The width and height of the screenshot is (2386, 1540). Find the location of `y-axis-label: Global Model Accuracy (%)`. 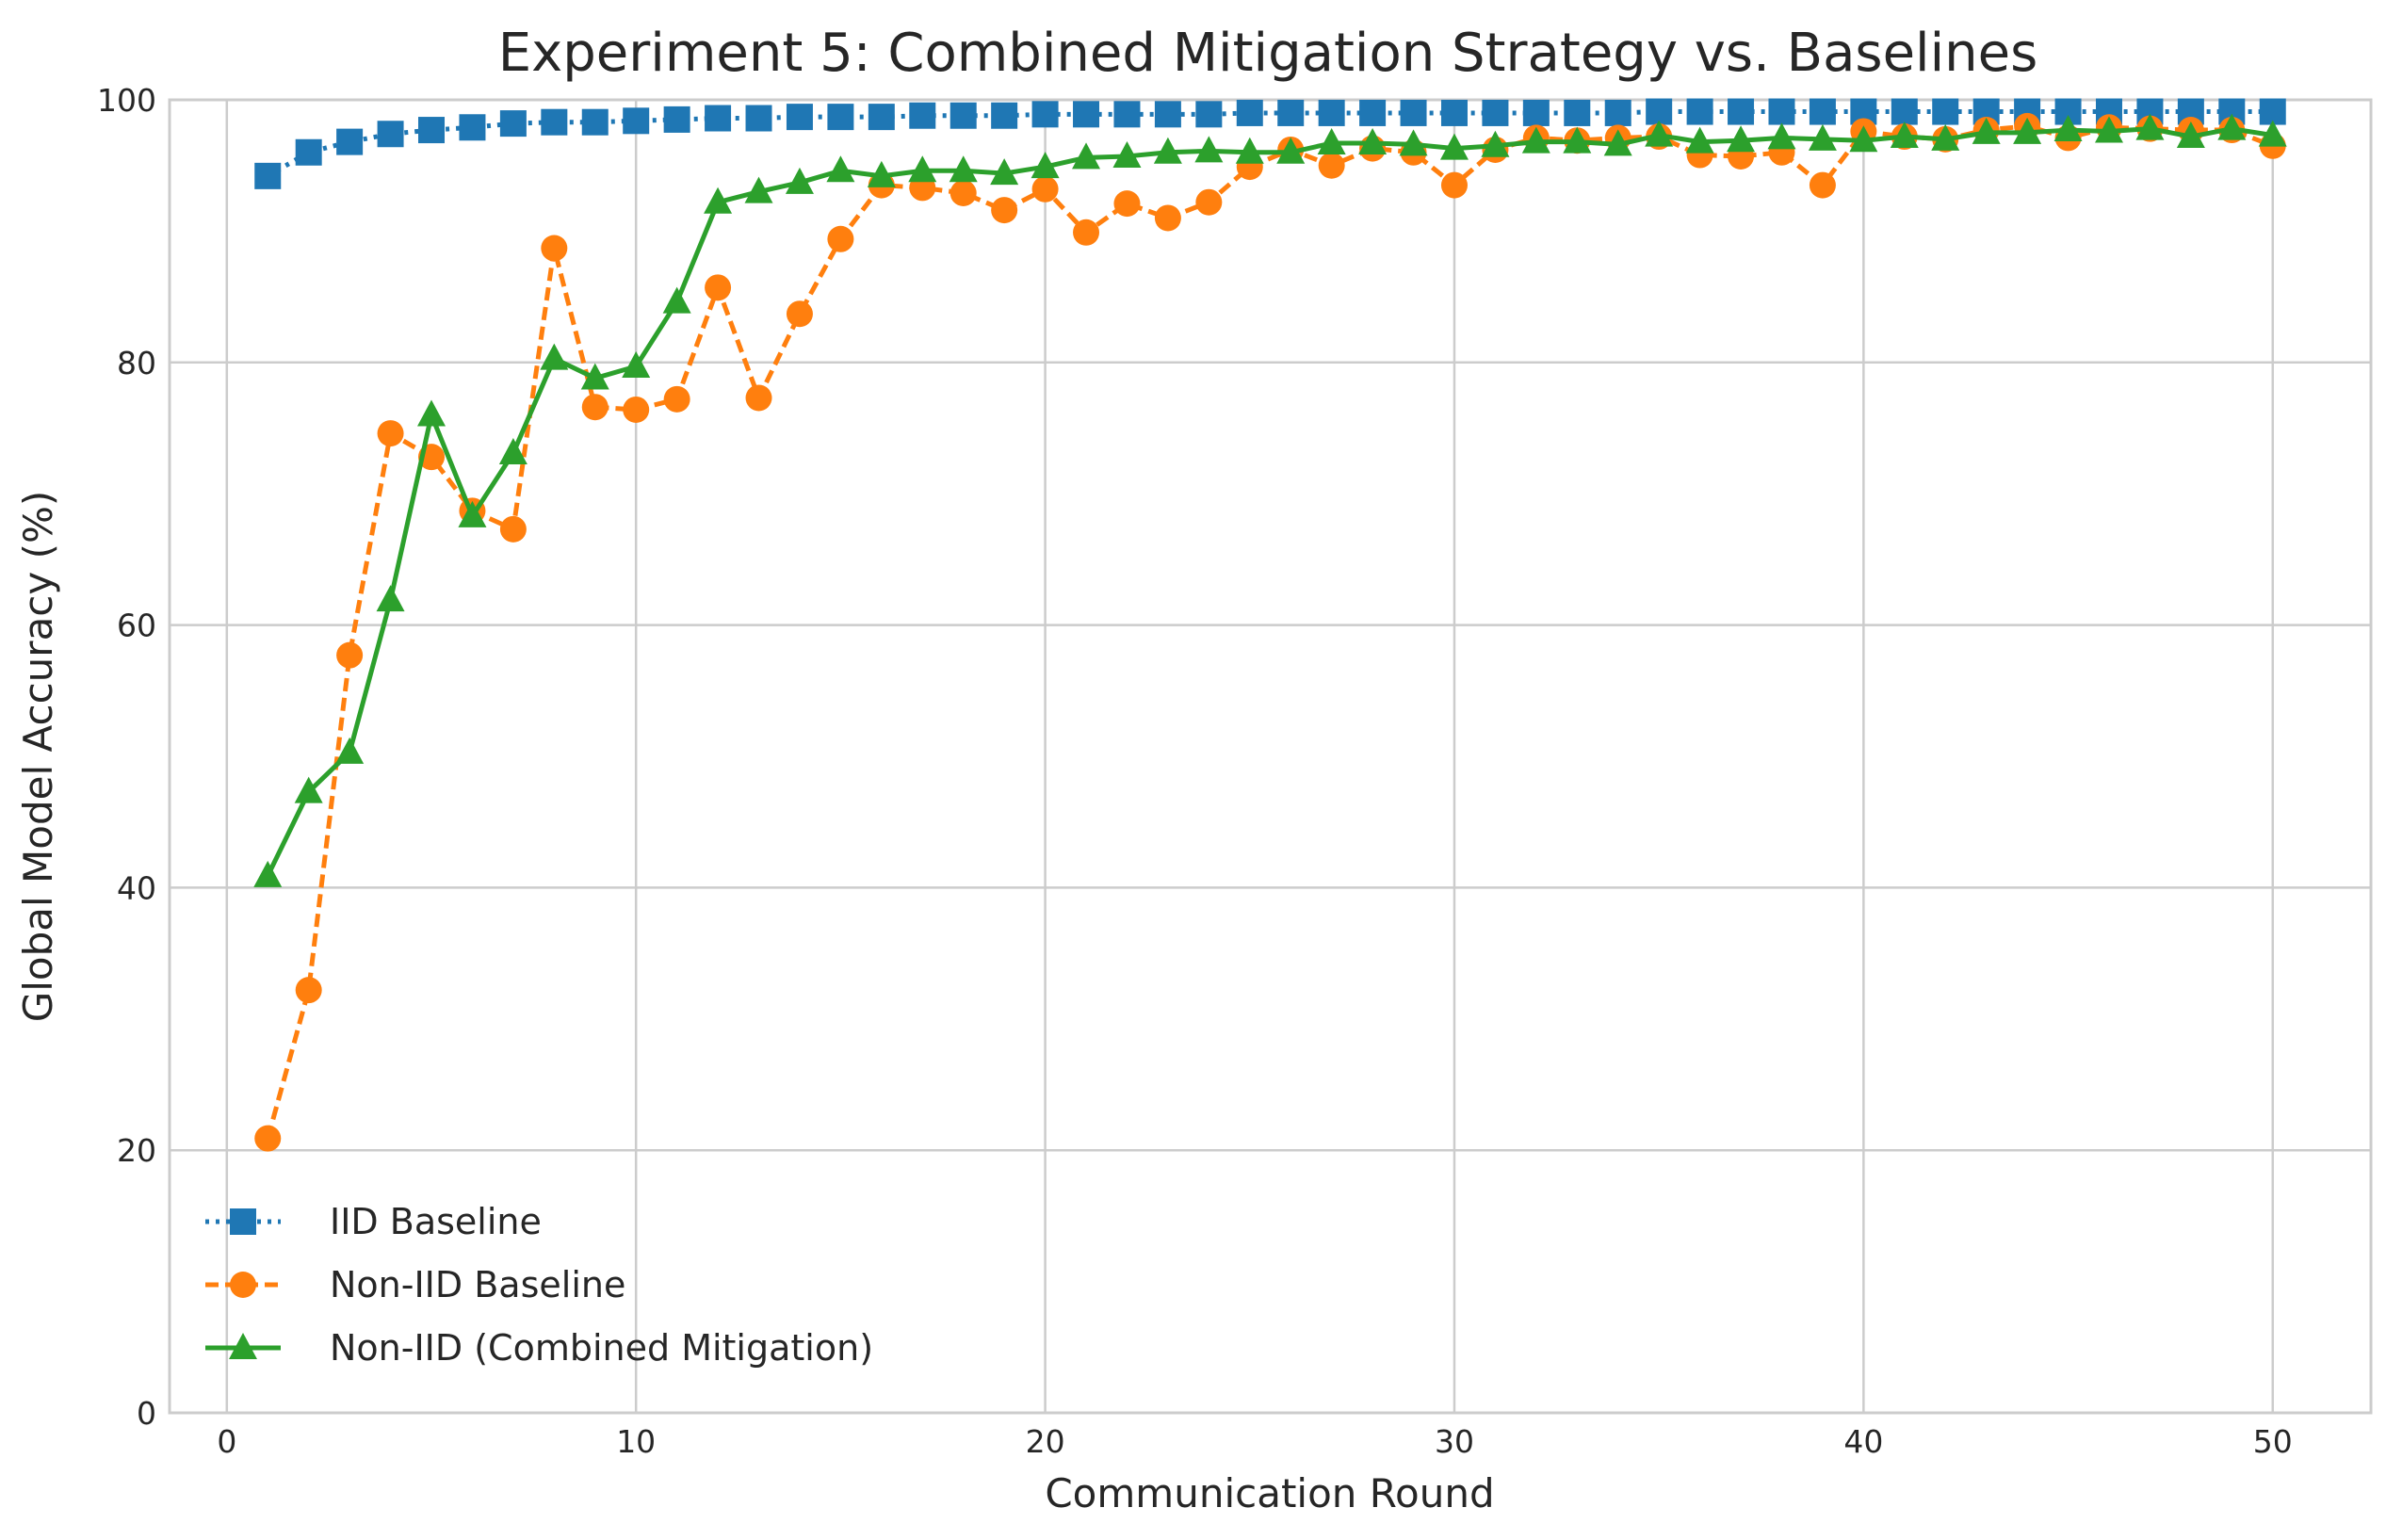

y-axis-label: Global Model Accuracy (%) is located at coordinates (38, 757).